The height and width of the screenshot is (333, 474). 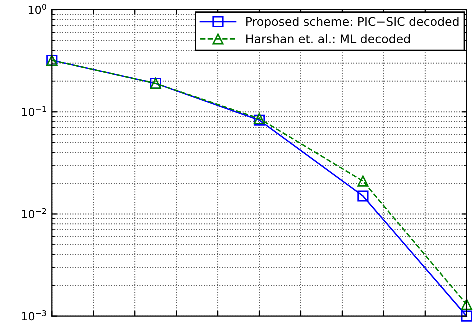 I want to click on y-tick-label: 10$^{−1}$, so click(x=34, y=111).